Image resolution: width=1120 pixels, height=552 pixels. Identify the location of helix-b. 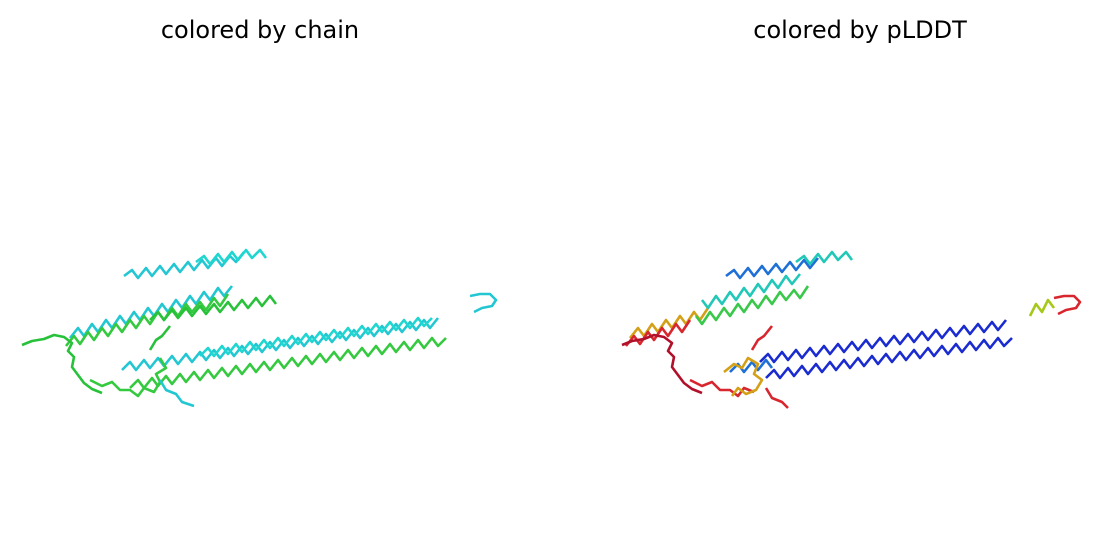
(147, 320).